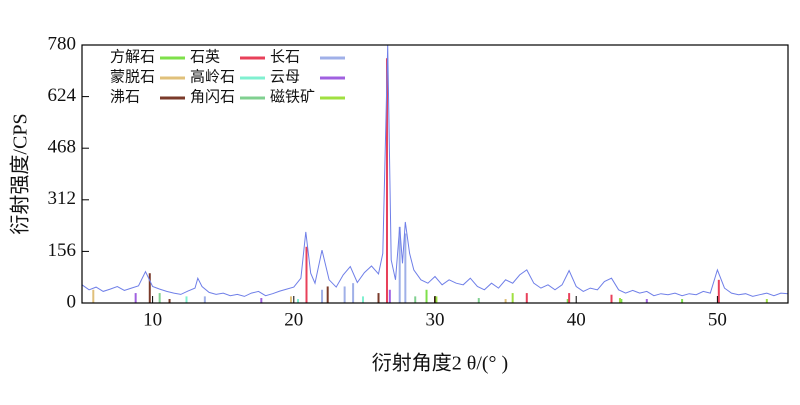 This screenshot has height=405, width=800. I want to click on y-tick-label: 156, so click(62, 250).